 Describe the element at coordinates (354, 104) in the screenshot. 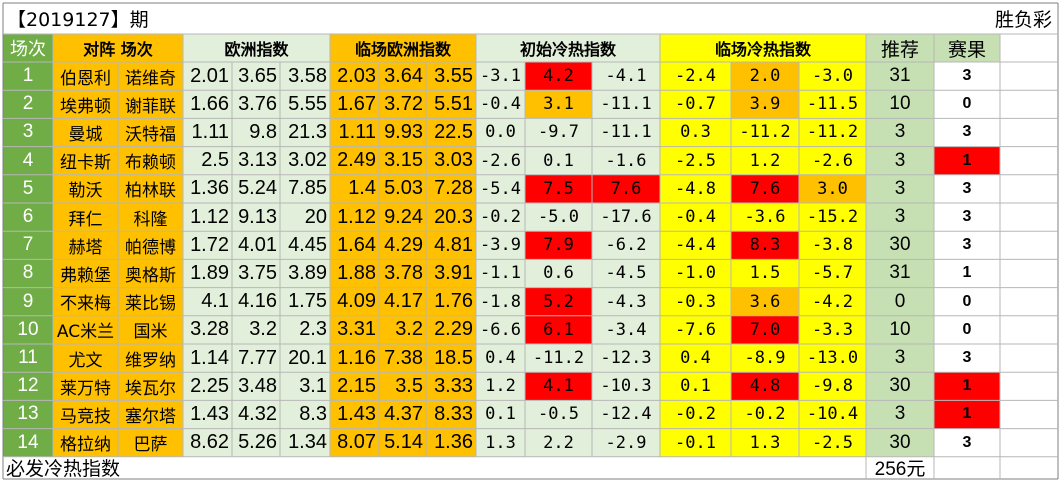

I see `live-euro-odds-win: 1.67` at that location.